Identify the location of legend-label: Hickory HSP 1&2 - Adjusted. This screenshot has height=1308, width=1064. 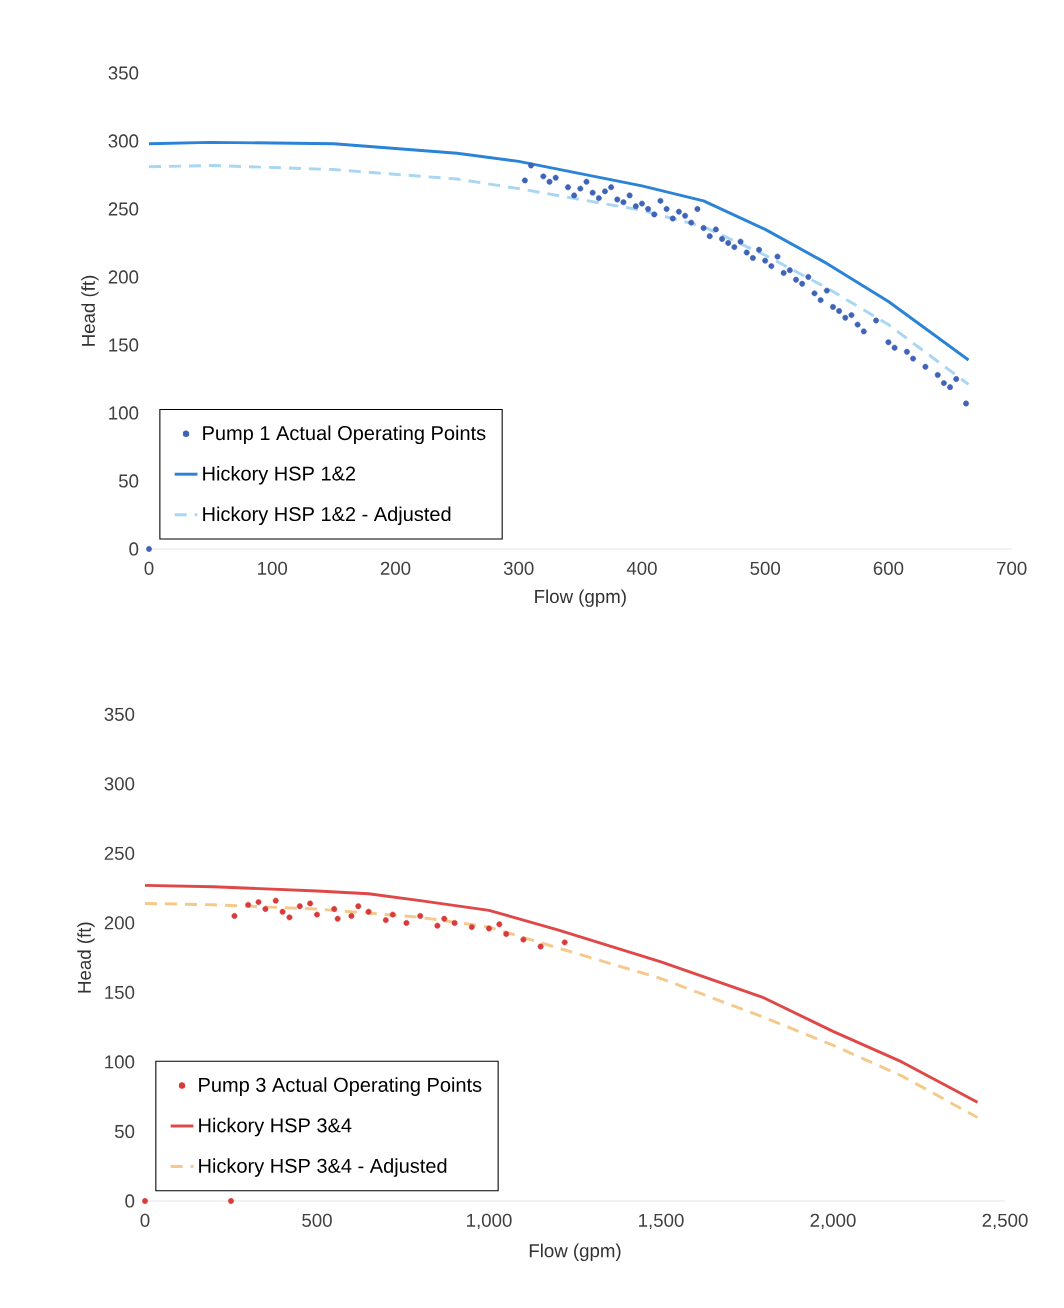
(327, 516).